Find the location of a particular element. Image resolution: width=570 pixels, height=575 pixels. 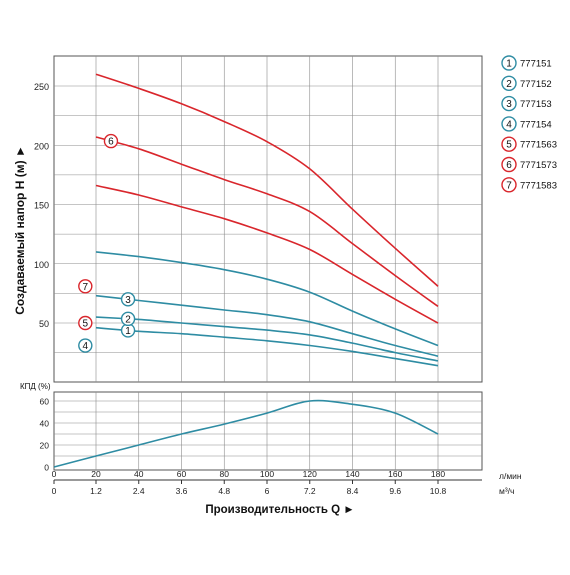

legend-marker-label: 1 is located at coordinates (509, 64).